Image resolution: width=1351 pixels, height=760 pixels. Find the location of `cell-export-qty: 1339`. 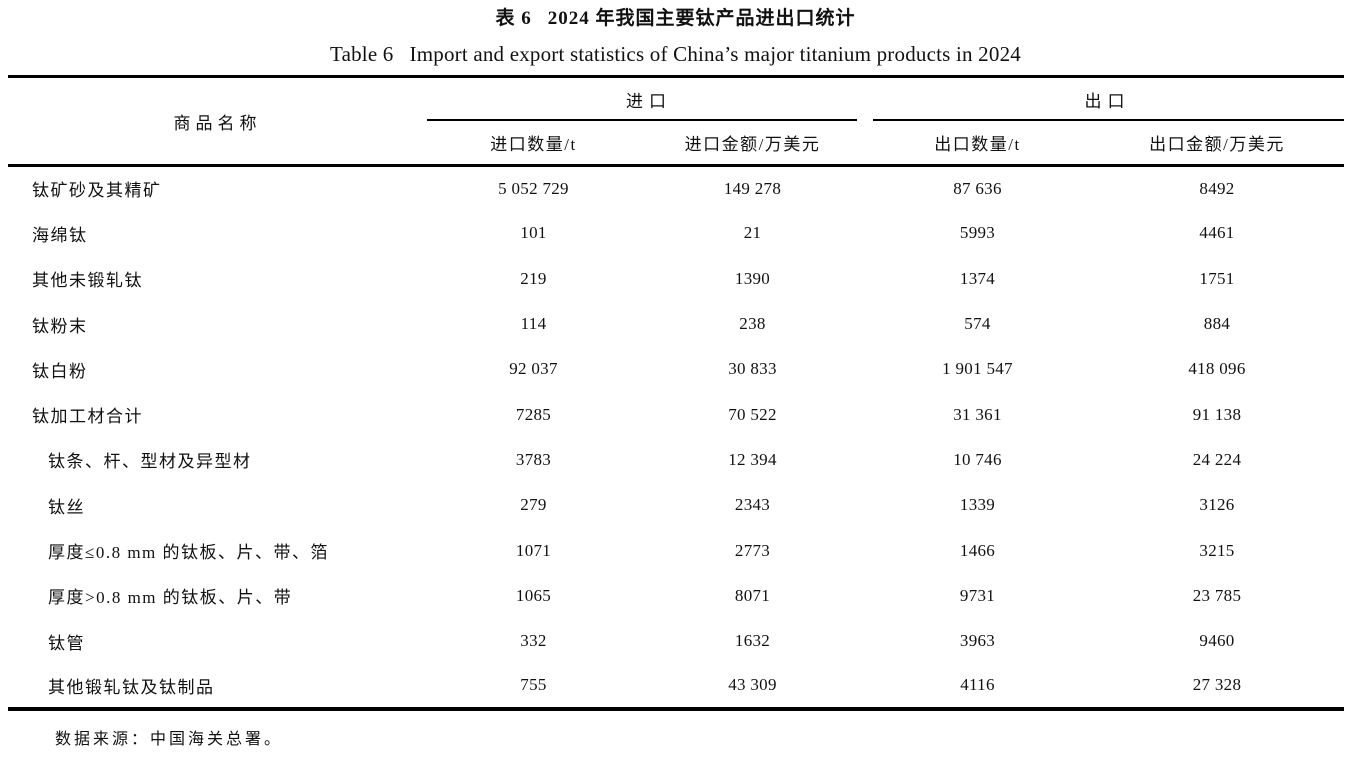

cell-export-qty: 1339 is located at coordinates (977, 505).